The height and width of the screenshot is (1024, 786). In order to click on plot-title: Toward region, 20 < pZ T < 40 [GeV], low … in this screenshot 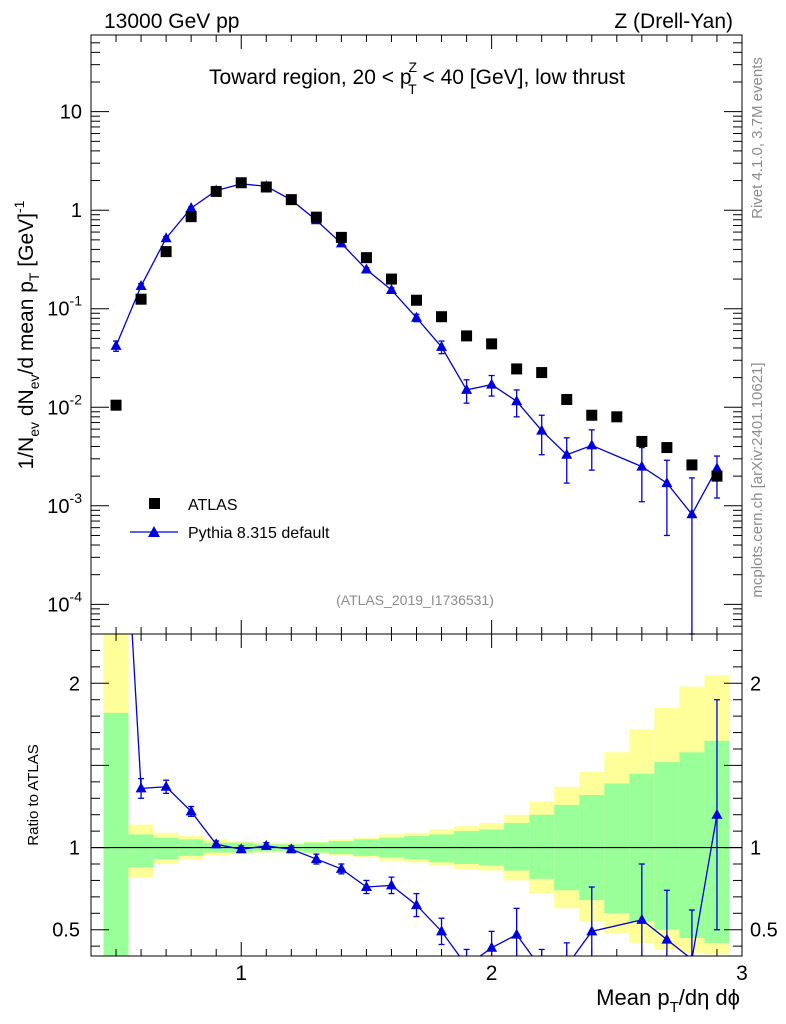, I will do `click(417, 78)`.